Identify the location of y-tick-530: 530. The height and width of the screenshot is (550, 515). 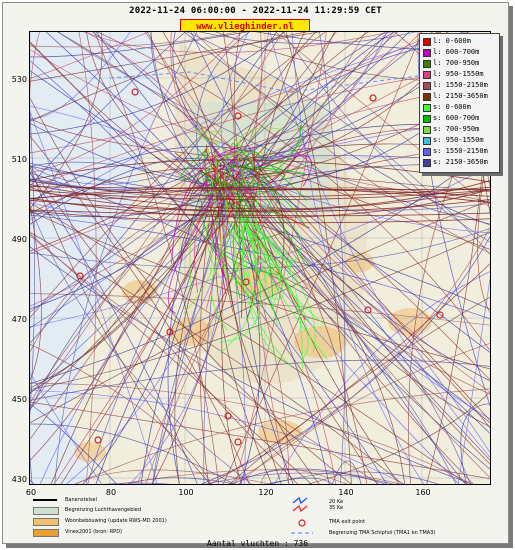
(19, 79).